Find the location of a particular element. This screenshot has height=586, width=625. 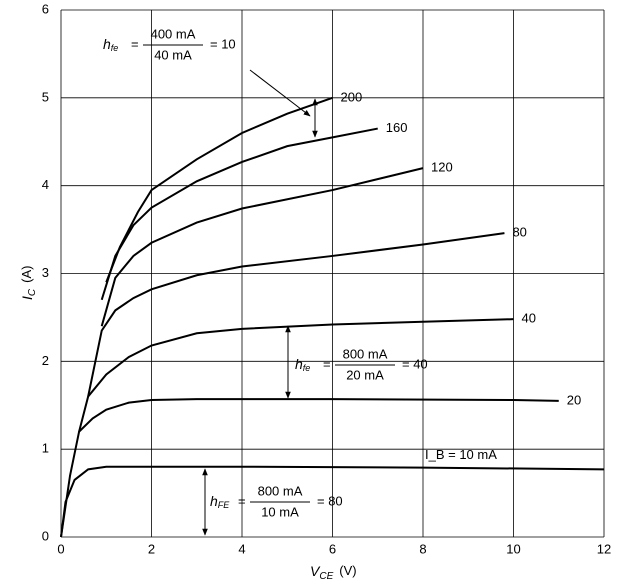

y-tick-label: 3 is located at coordinates (45, 272).